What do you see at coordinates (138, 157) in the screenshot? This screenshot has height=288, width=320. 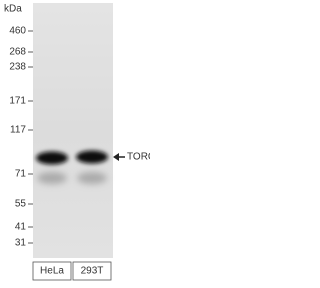 I see `band-label: TORC1` at bounding box center [138, 157].